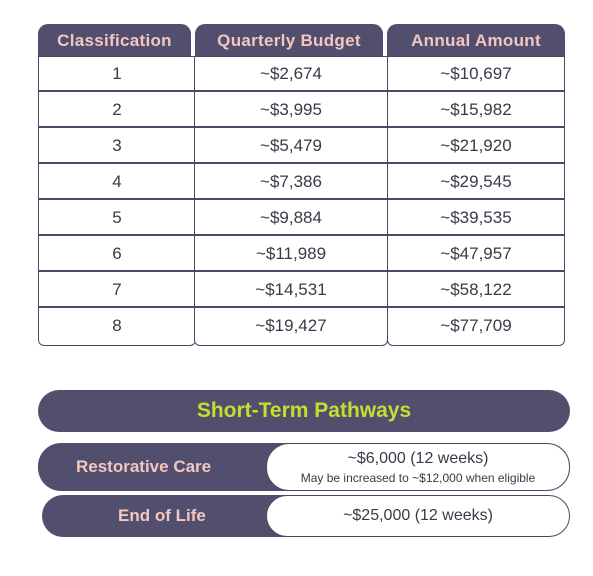 The width and height of the screenshot is (593, 576). I want to click on cell-classification: 1, so click(117, 73).